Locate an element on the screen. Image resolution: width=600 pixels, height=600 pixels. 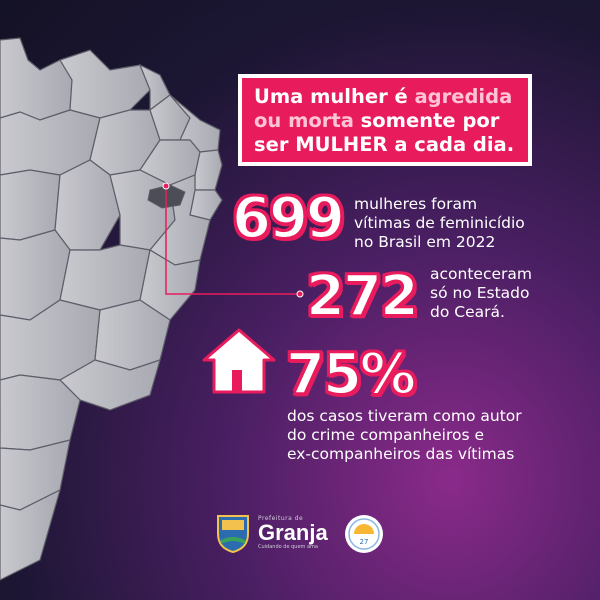
stat-text-line: no Brasil em 2022 is located at coordinates (425, 242).